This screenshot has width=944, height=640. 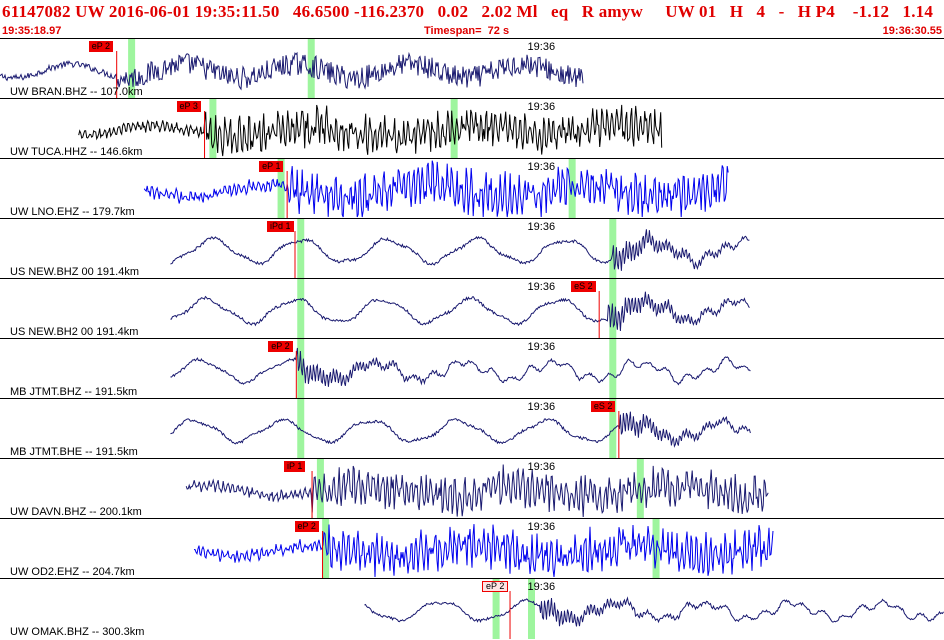 What do you see at coordinates (295, 466) in the screenshot?
I see `phase-pick-label: iP 1` at bounding box center [295, 466].